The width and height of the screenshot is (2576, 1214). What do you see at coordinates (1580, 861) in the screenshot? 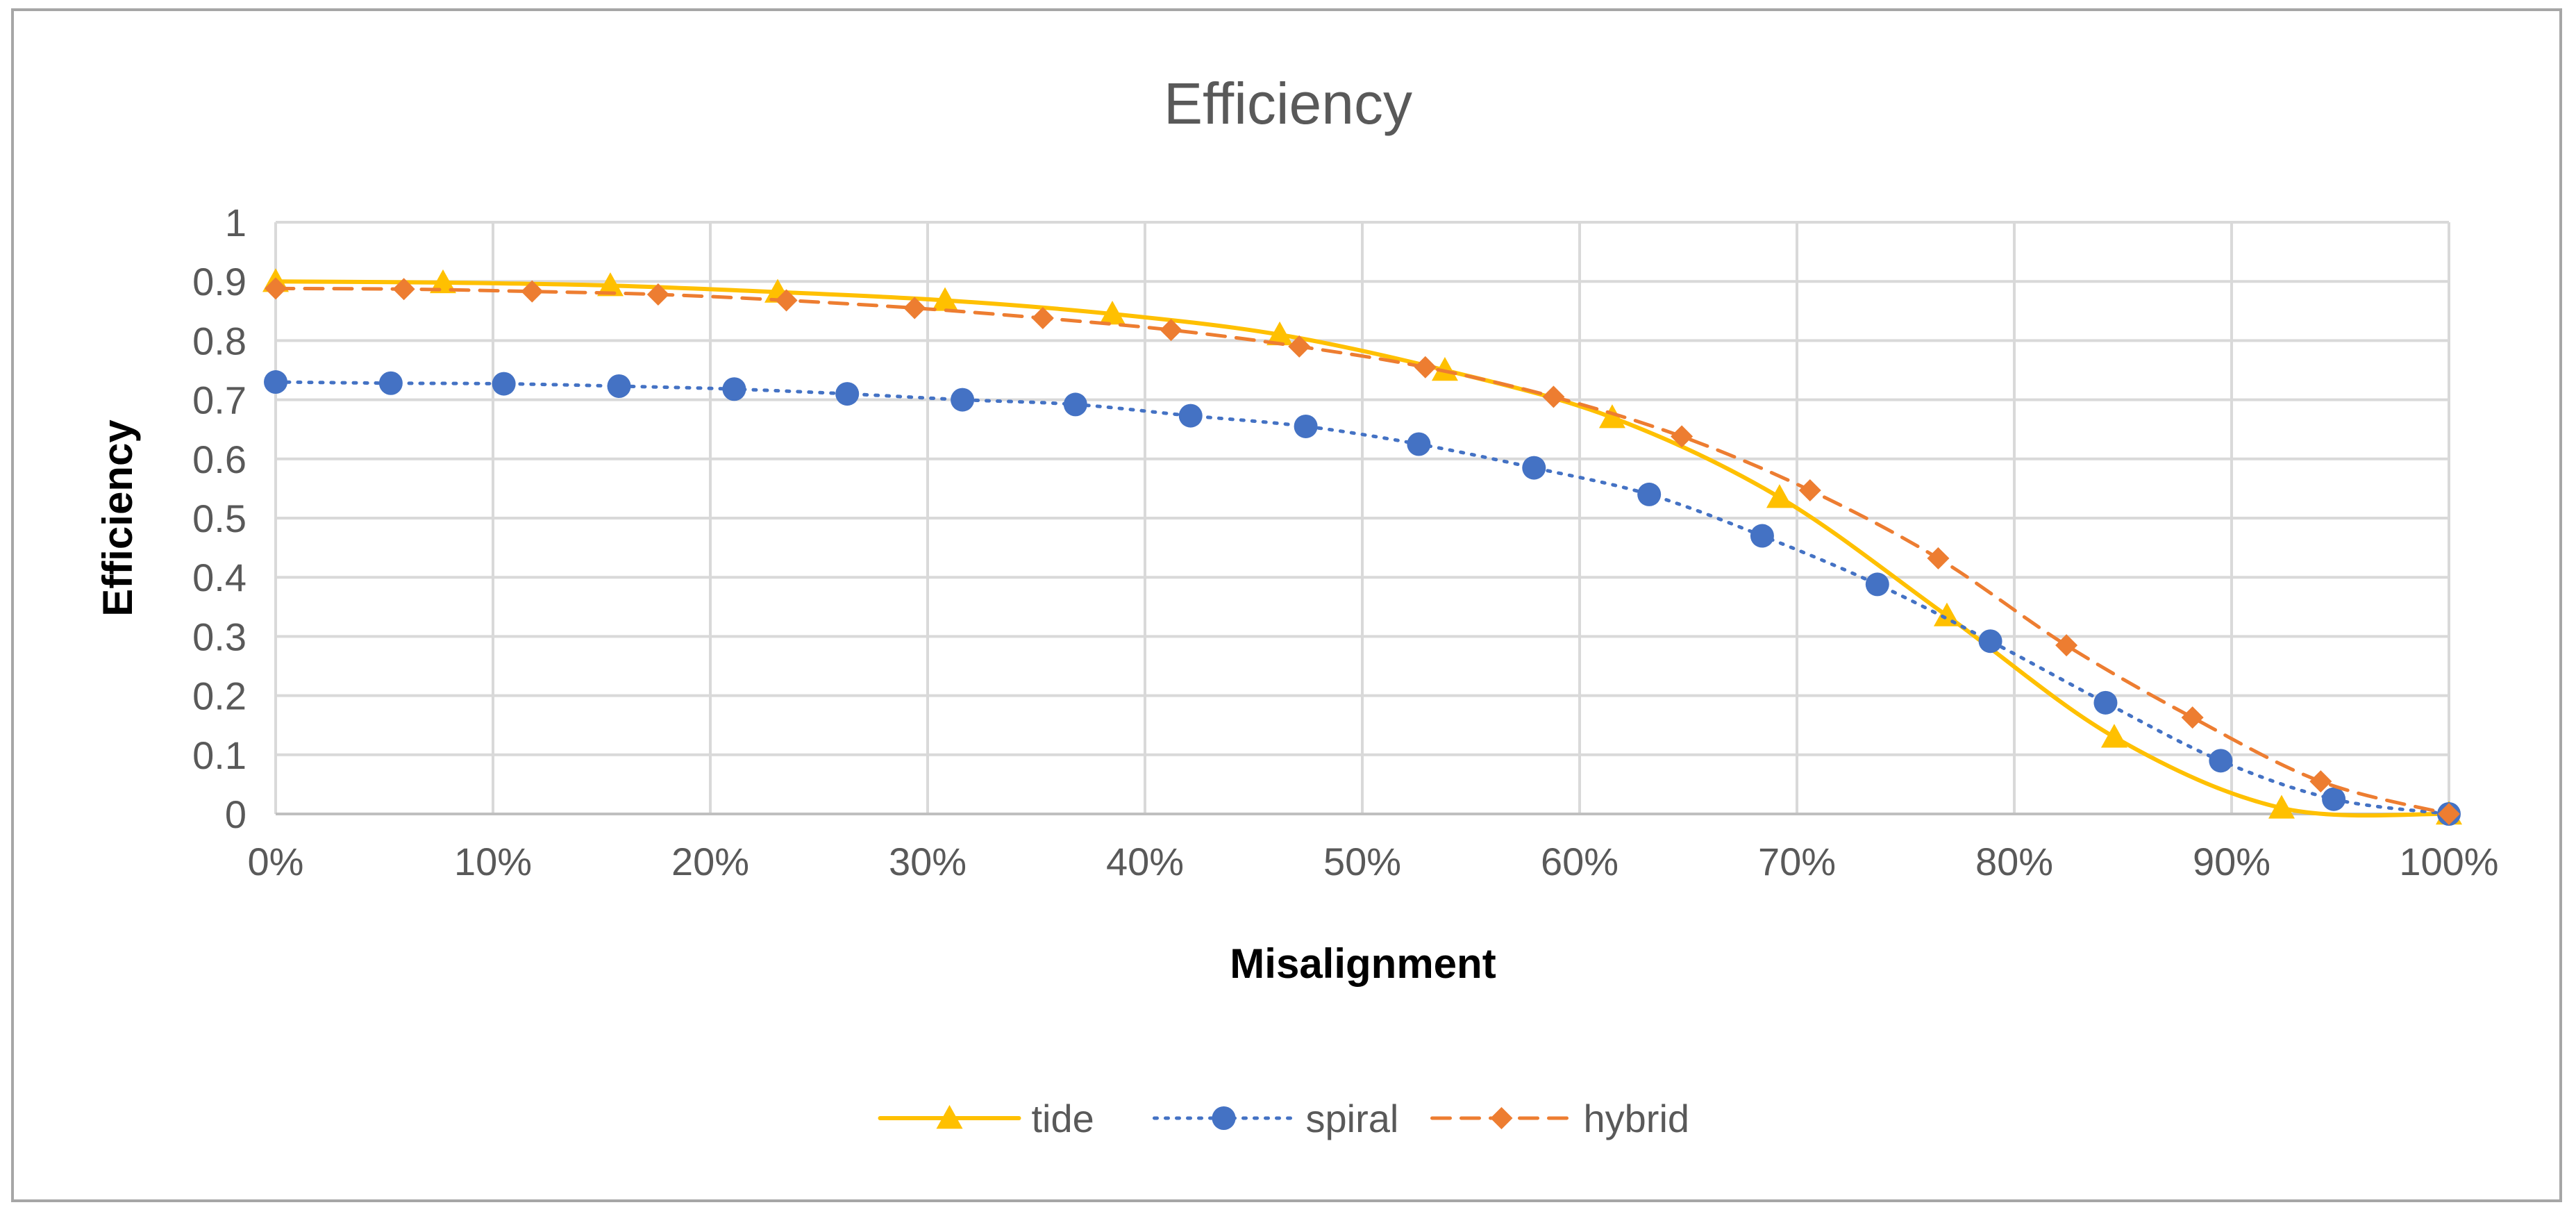
I see `x-tick-label: 60%` at bounding box center [1580, 861].